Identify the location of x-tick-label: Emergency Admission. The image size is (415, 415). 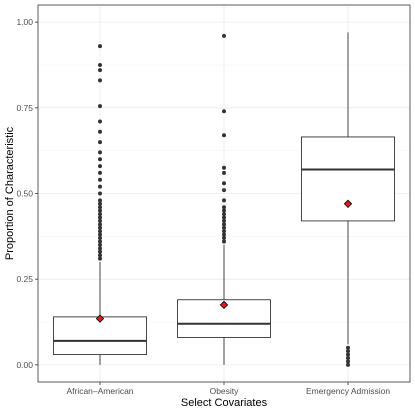
(348, 391).